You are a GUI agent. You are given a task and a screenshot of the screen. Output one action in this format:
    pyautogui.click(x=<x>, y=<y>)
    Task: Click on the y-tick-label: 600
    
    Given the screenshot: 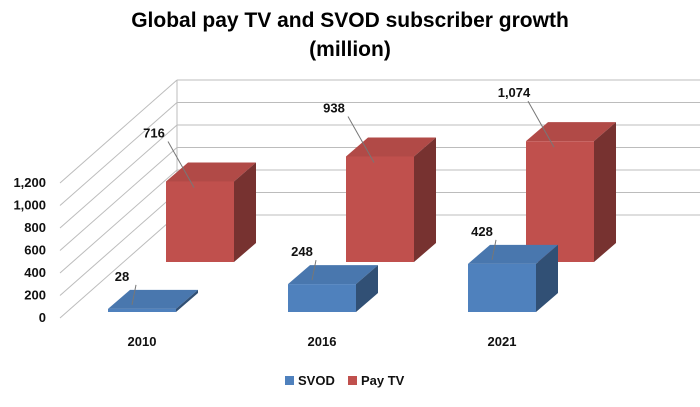 What is the action you would take?
    pyautogui.click(x=35, y=250)
    